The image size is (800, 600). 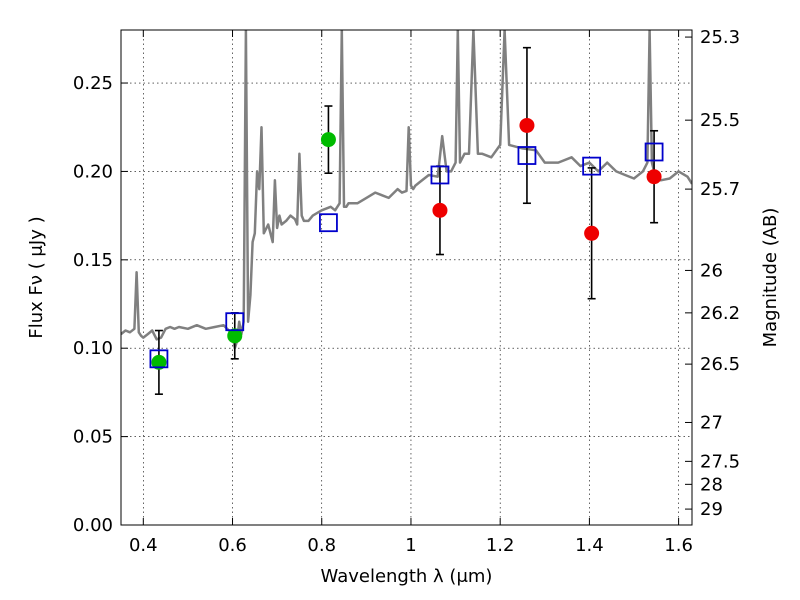 I want to click on right-tick-label: 25.7, so click(x=720, y=189).